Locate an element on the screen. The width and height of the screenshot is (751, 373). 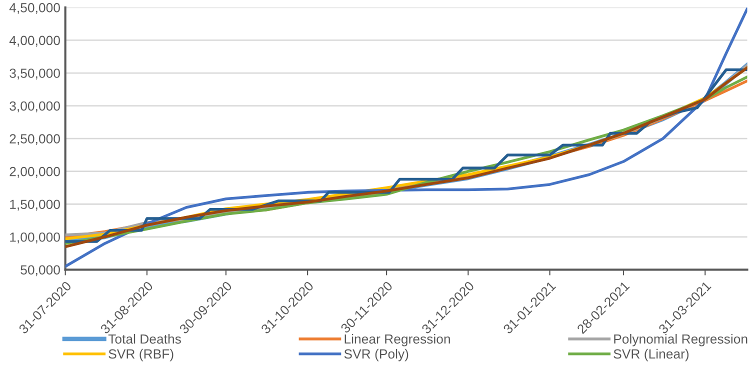
y-tick-label: 2,50,000 is located at coordinates (35, 140).